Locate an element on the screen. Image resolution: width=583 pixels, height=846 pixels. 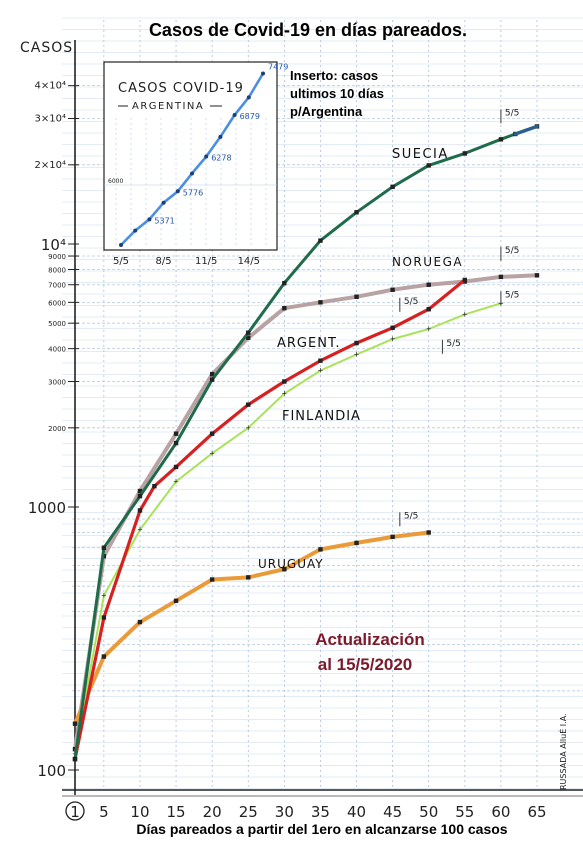
inset-x-tick-label: 14/5 is located at coordinates (249, 261).